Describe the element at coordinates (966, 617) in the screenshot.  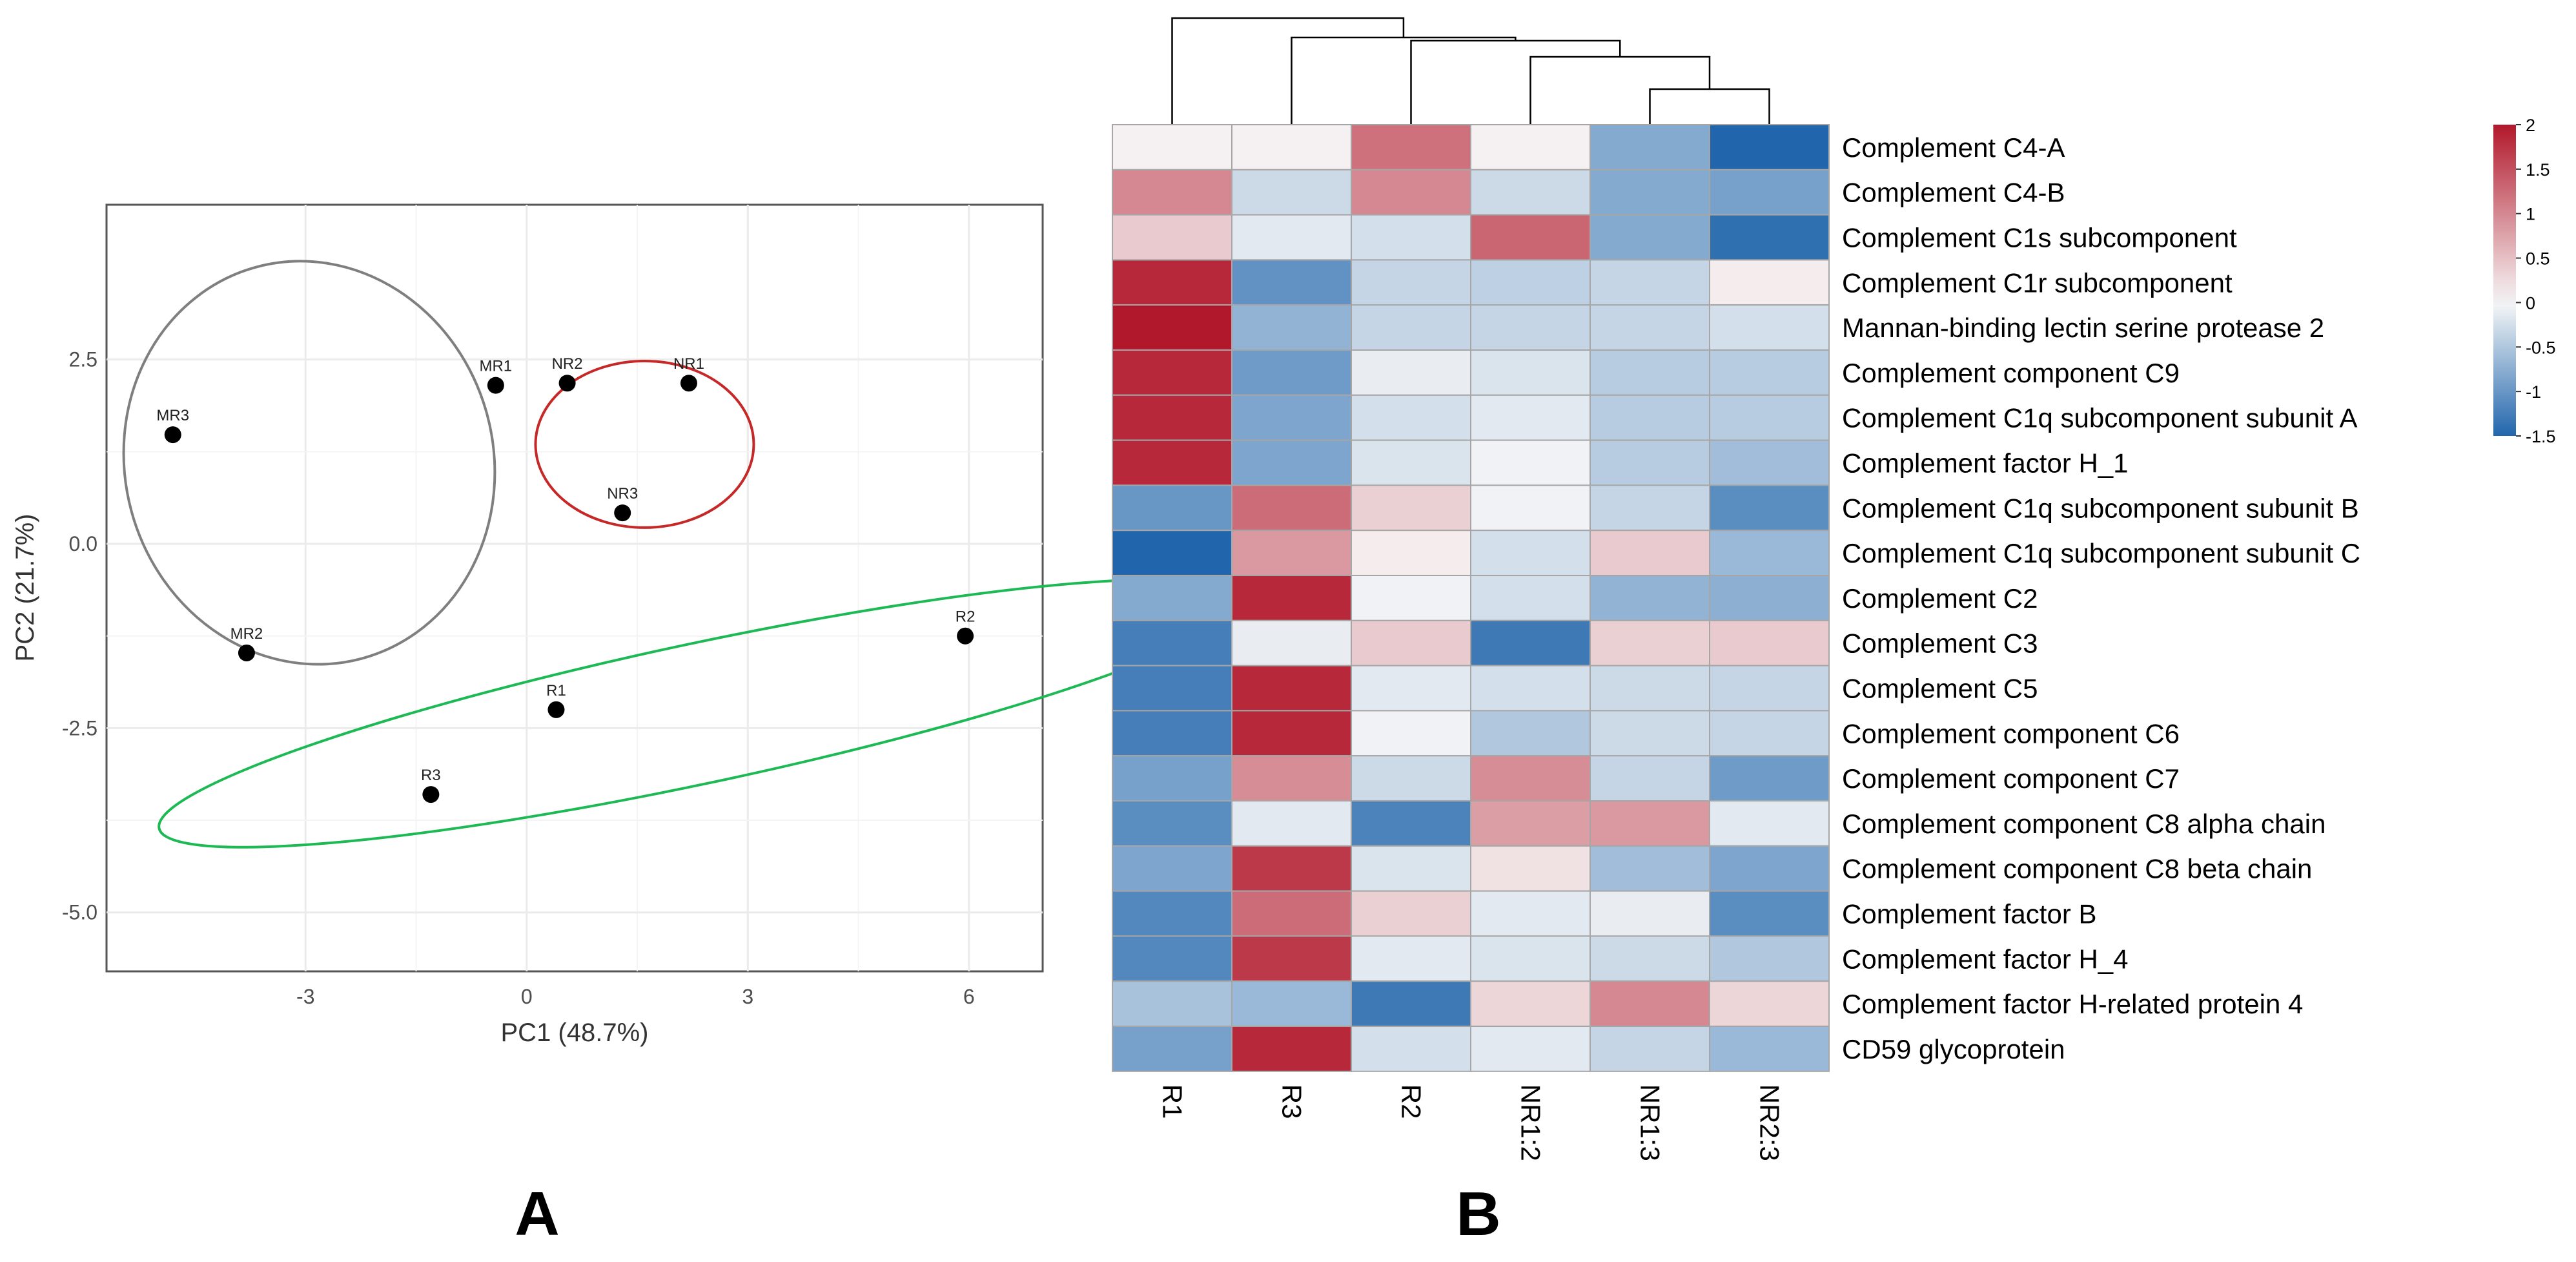
I see `pca-point-label: R2` at that location.